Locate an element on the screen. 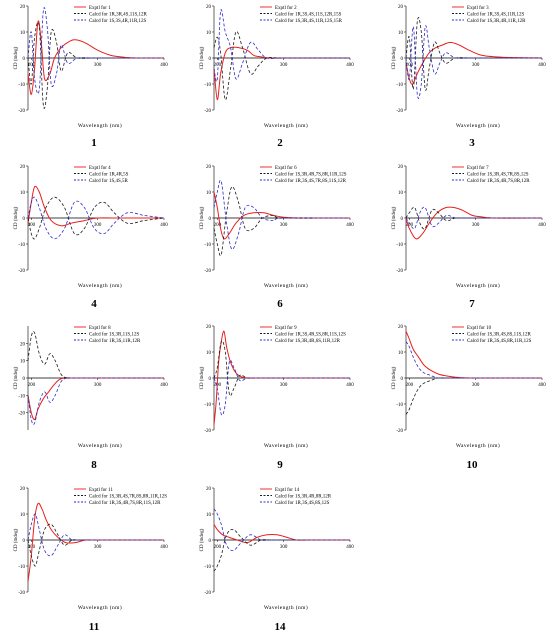 The image size is (550, 635). legend-label: Exptl for 14 is located at coordinates (287, 490).